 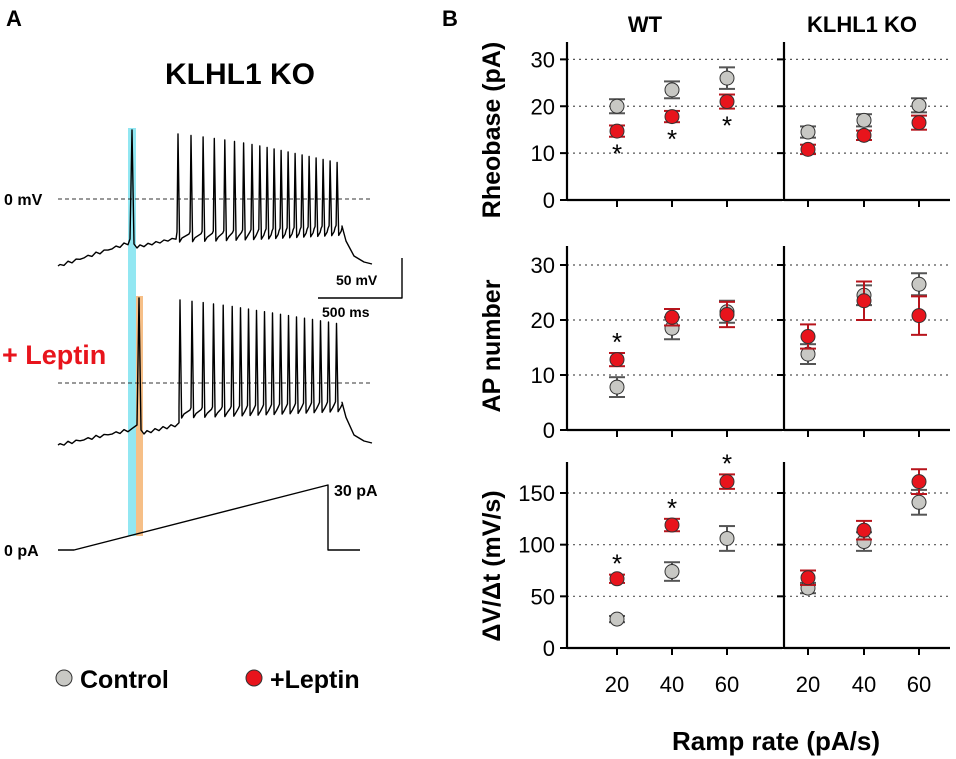 I want to click on zero-mv-label: 0 mV, so click(x=23, y=200).